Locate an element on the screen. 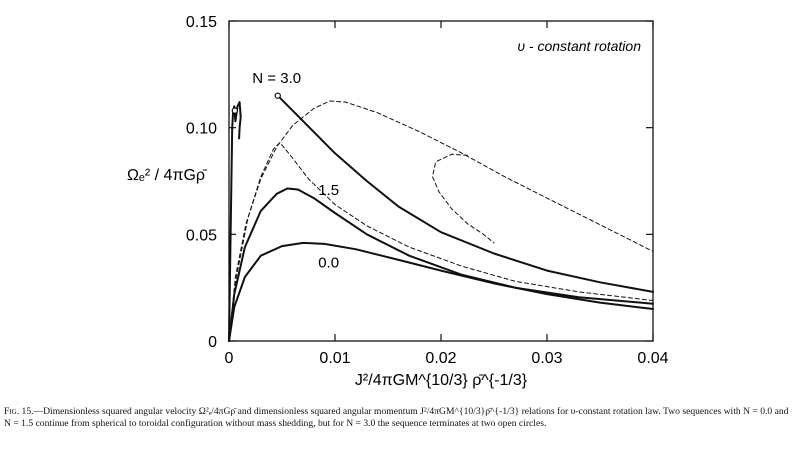  x-tick-label: 0.01 is located at coordinates (334, 358).